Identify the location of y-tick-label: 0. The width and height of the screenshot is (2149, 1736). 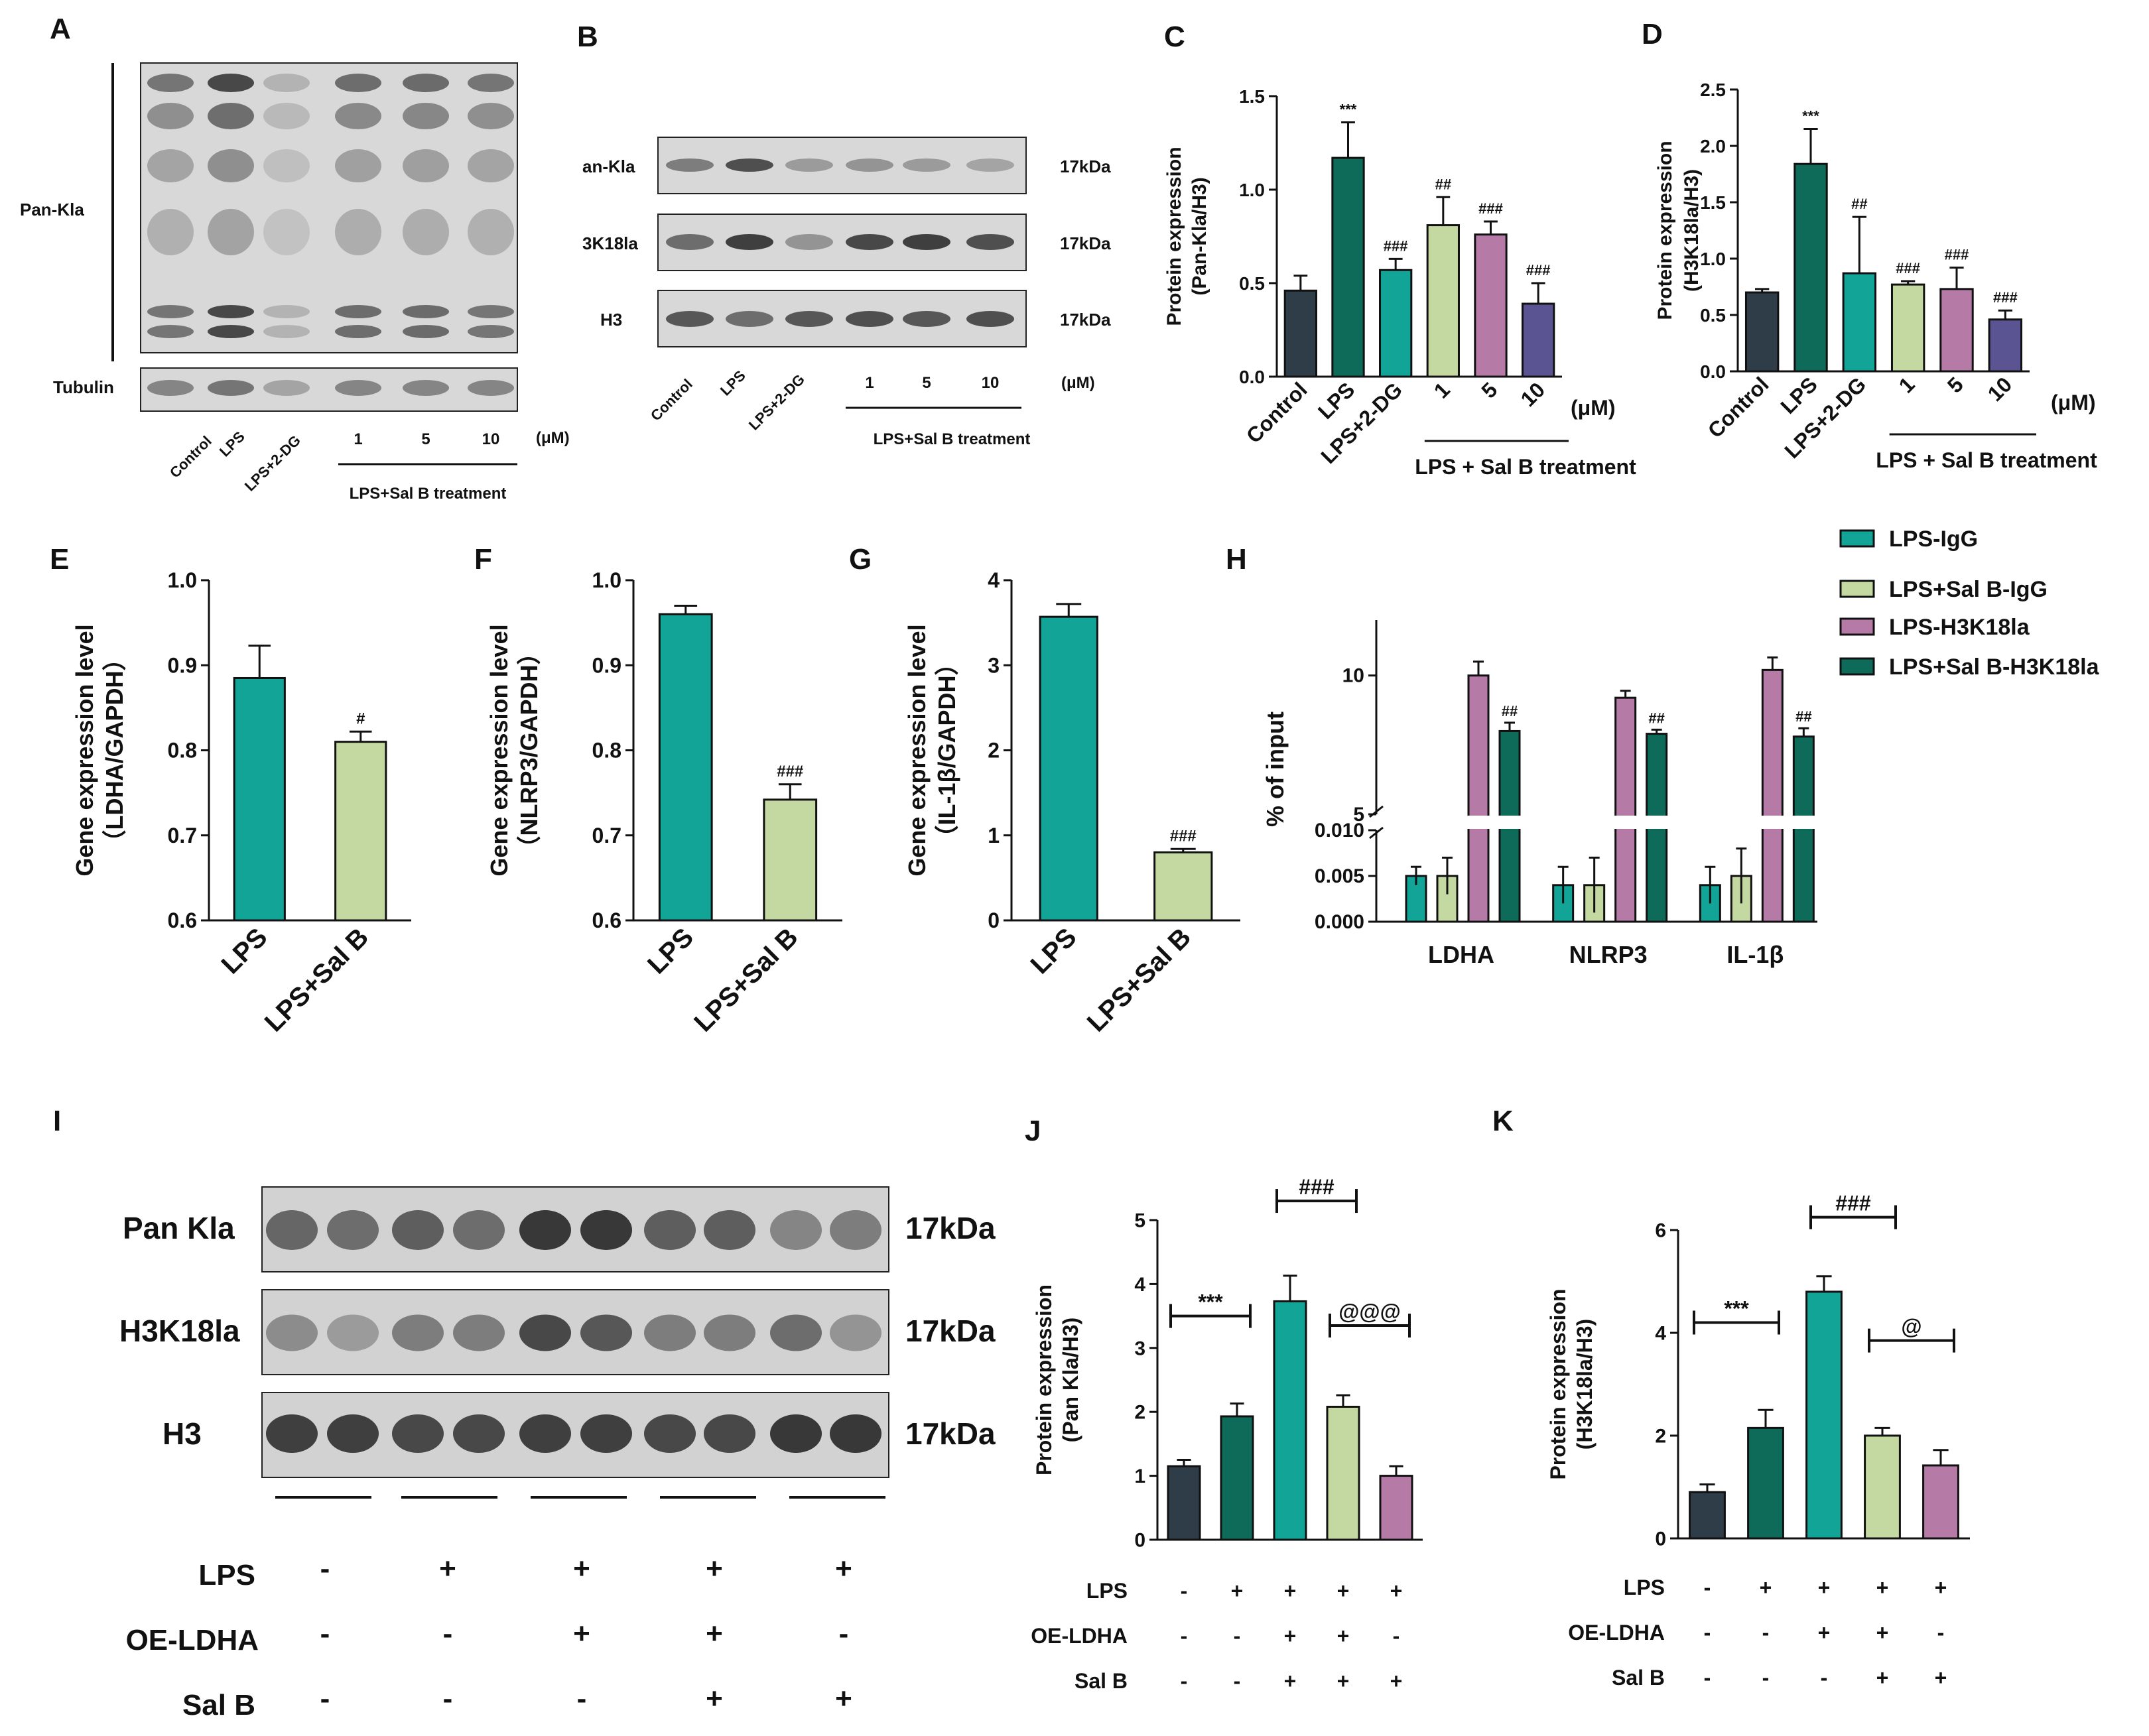
(994, 920).